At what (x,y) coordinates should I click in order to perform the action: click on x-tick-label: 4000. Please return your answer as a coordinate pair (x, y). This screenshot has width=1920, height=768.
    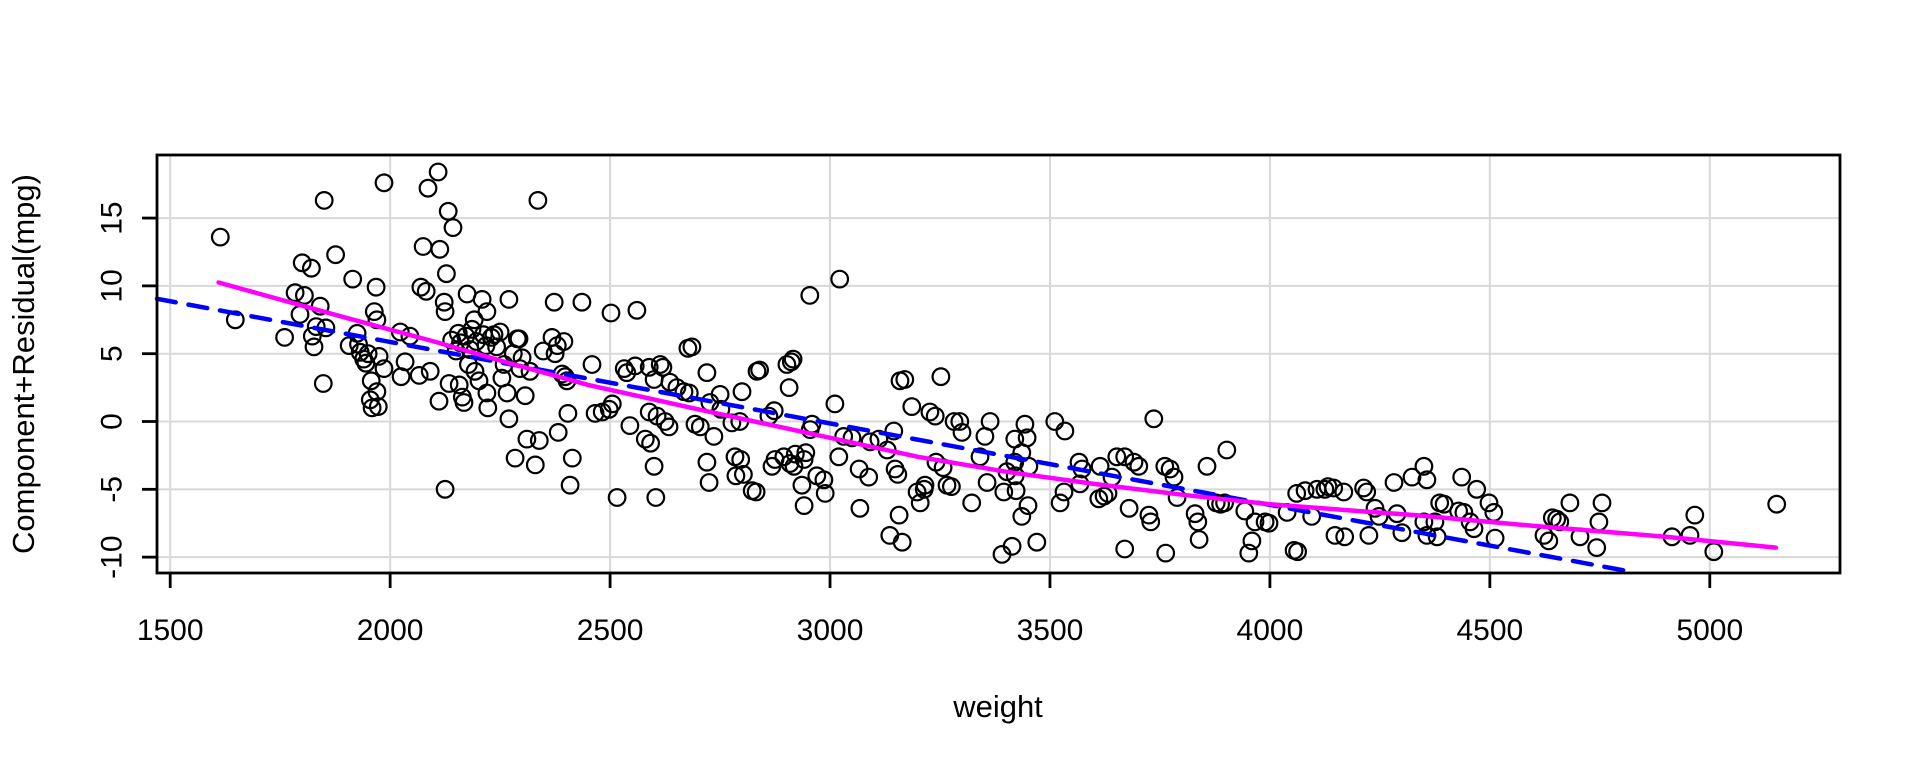
    Looking at the image, I should click on (1270, 630).